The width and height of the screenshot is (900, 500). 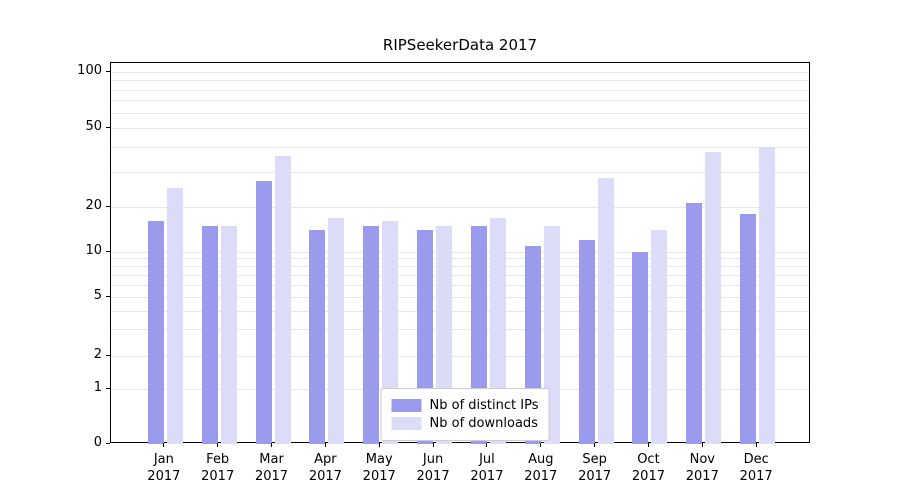 I want to click on x-tick-month: Jun, so click(x=433, y=459).